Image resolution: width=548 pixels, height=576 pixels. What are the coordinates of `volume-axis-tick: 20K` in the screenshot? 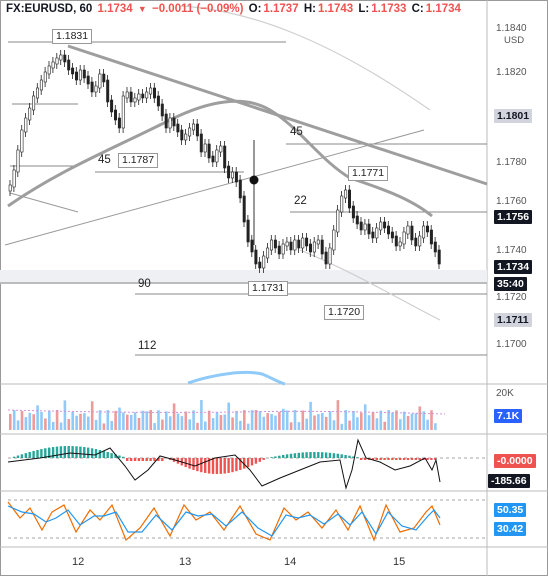 It's located at (505, 393).